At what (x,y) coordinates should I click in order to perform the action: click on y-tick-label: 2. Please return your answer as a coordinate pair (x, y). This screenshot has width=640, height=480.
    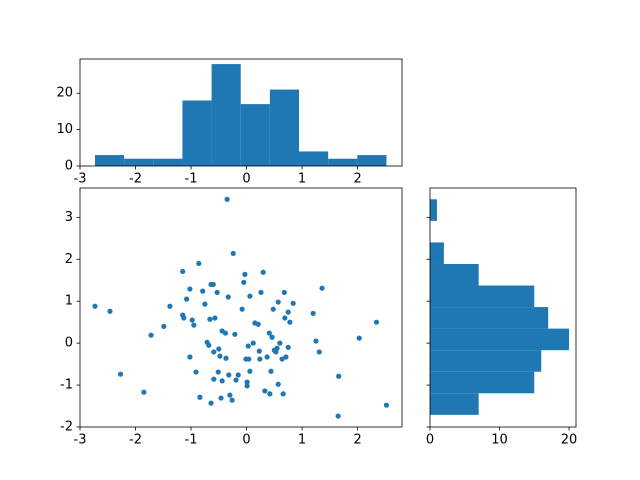
    Looking at the image, I should click on (69, 259).